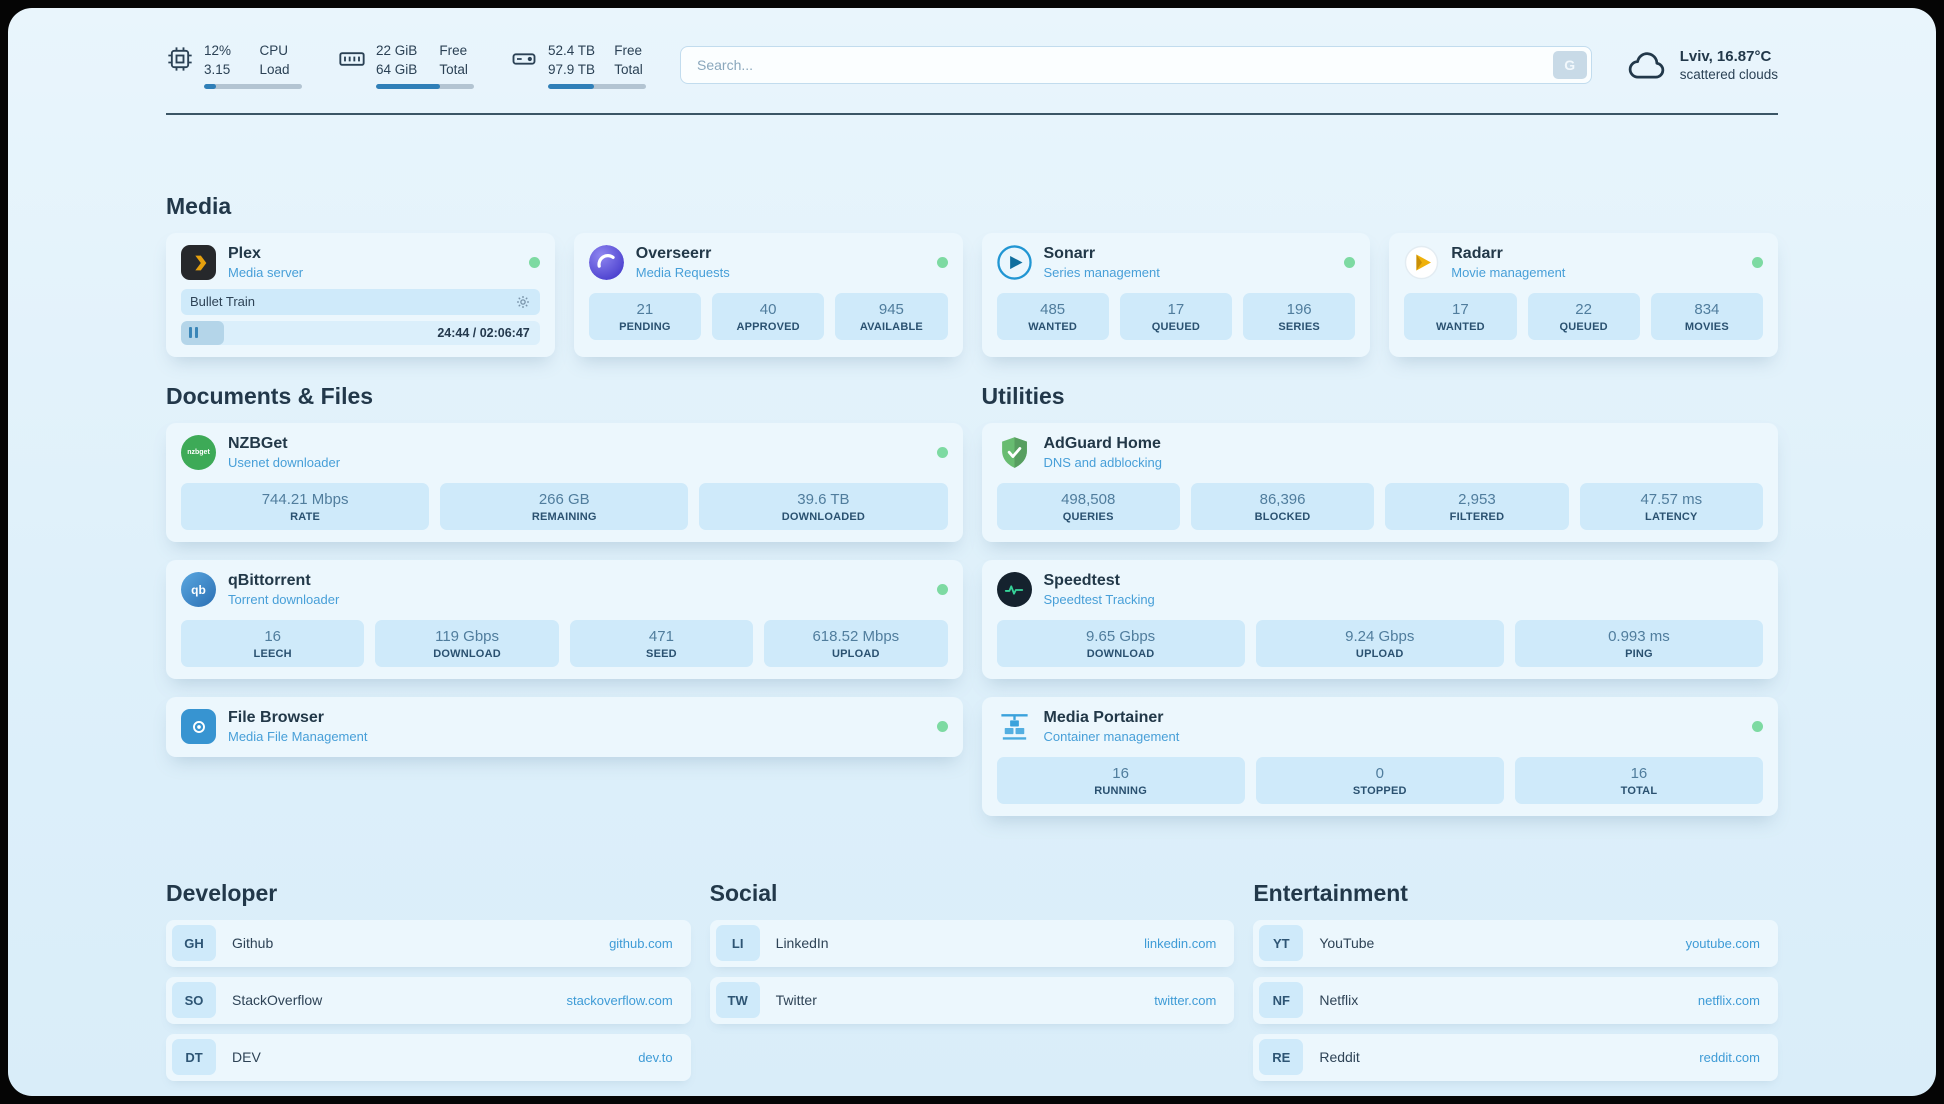 The width and height of the screenshot is (1944, 1104). Describe the element at coordinates (1477, 499) in the screenshot. I see `stat-value: 2,953` at that location.